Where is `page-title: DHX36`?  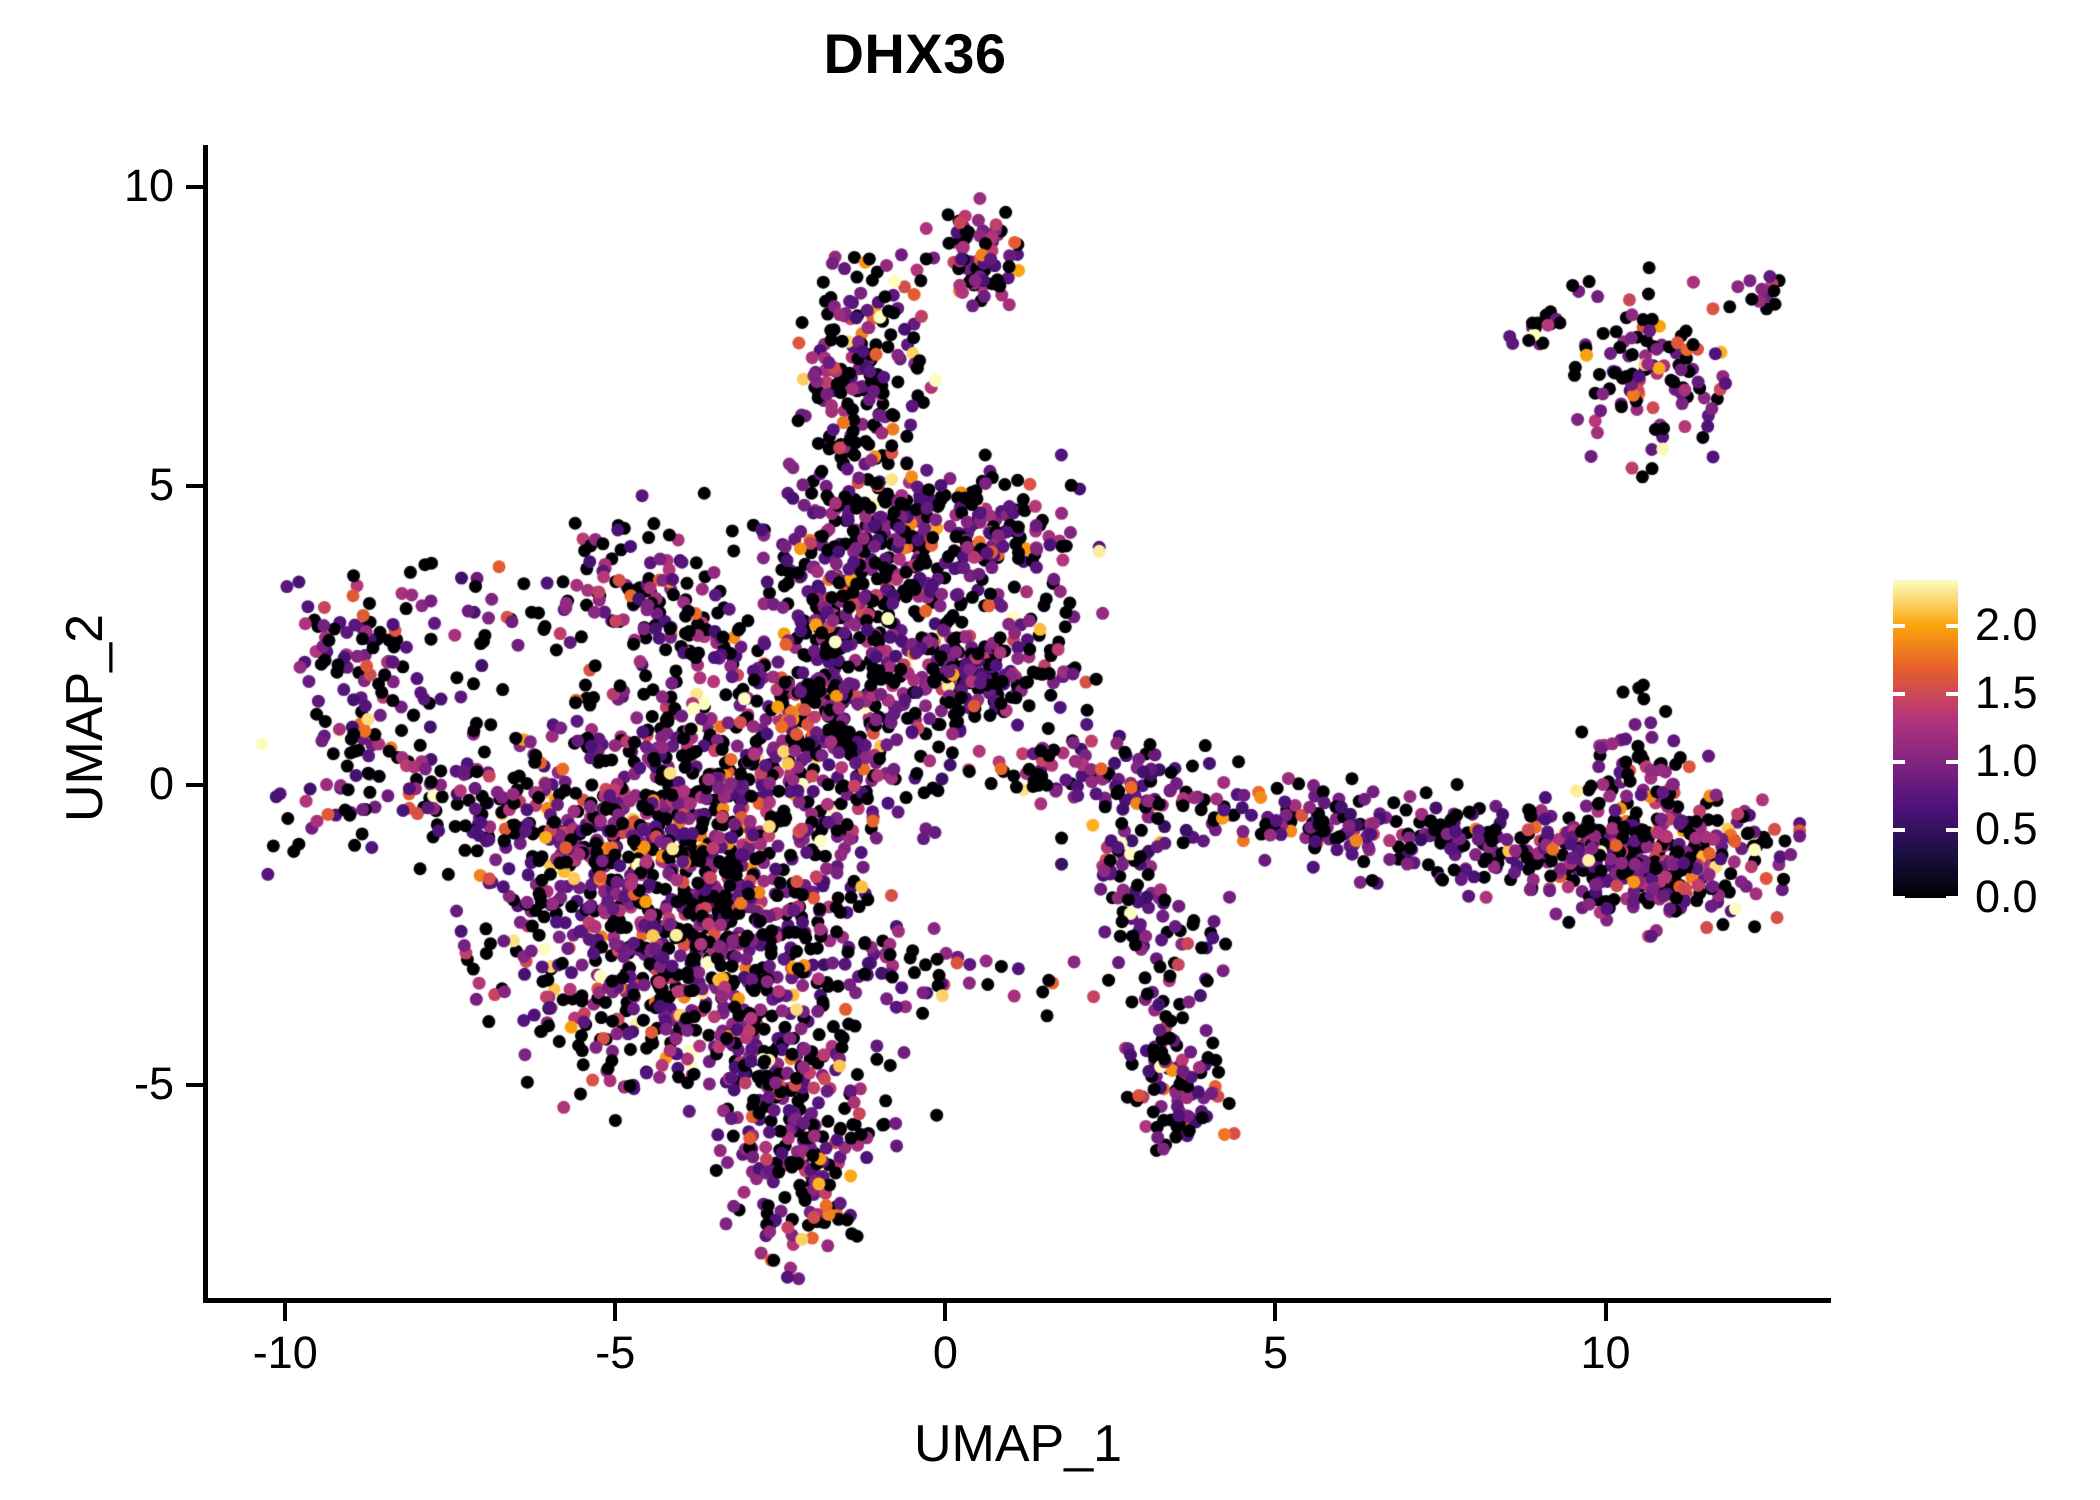
page-title: DHX36 is located at coordinates (915, 53).